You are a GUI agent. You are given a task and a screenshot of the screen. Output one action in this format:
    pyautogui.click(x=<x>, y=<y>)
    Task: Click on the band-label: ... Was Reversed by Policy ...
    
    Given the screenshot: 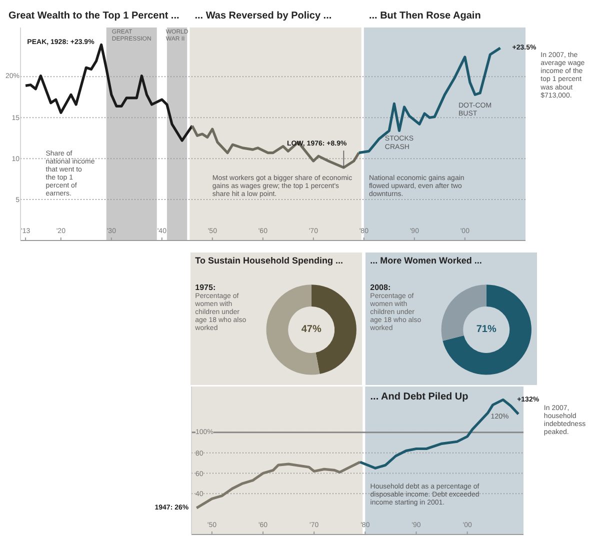 What is the action you would take?
    pyautogui.click(x=263, y=16)
    